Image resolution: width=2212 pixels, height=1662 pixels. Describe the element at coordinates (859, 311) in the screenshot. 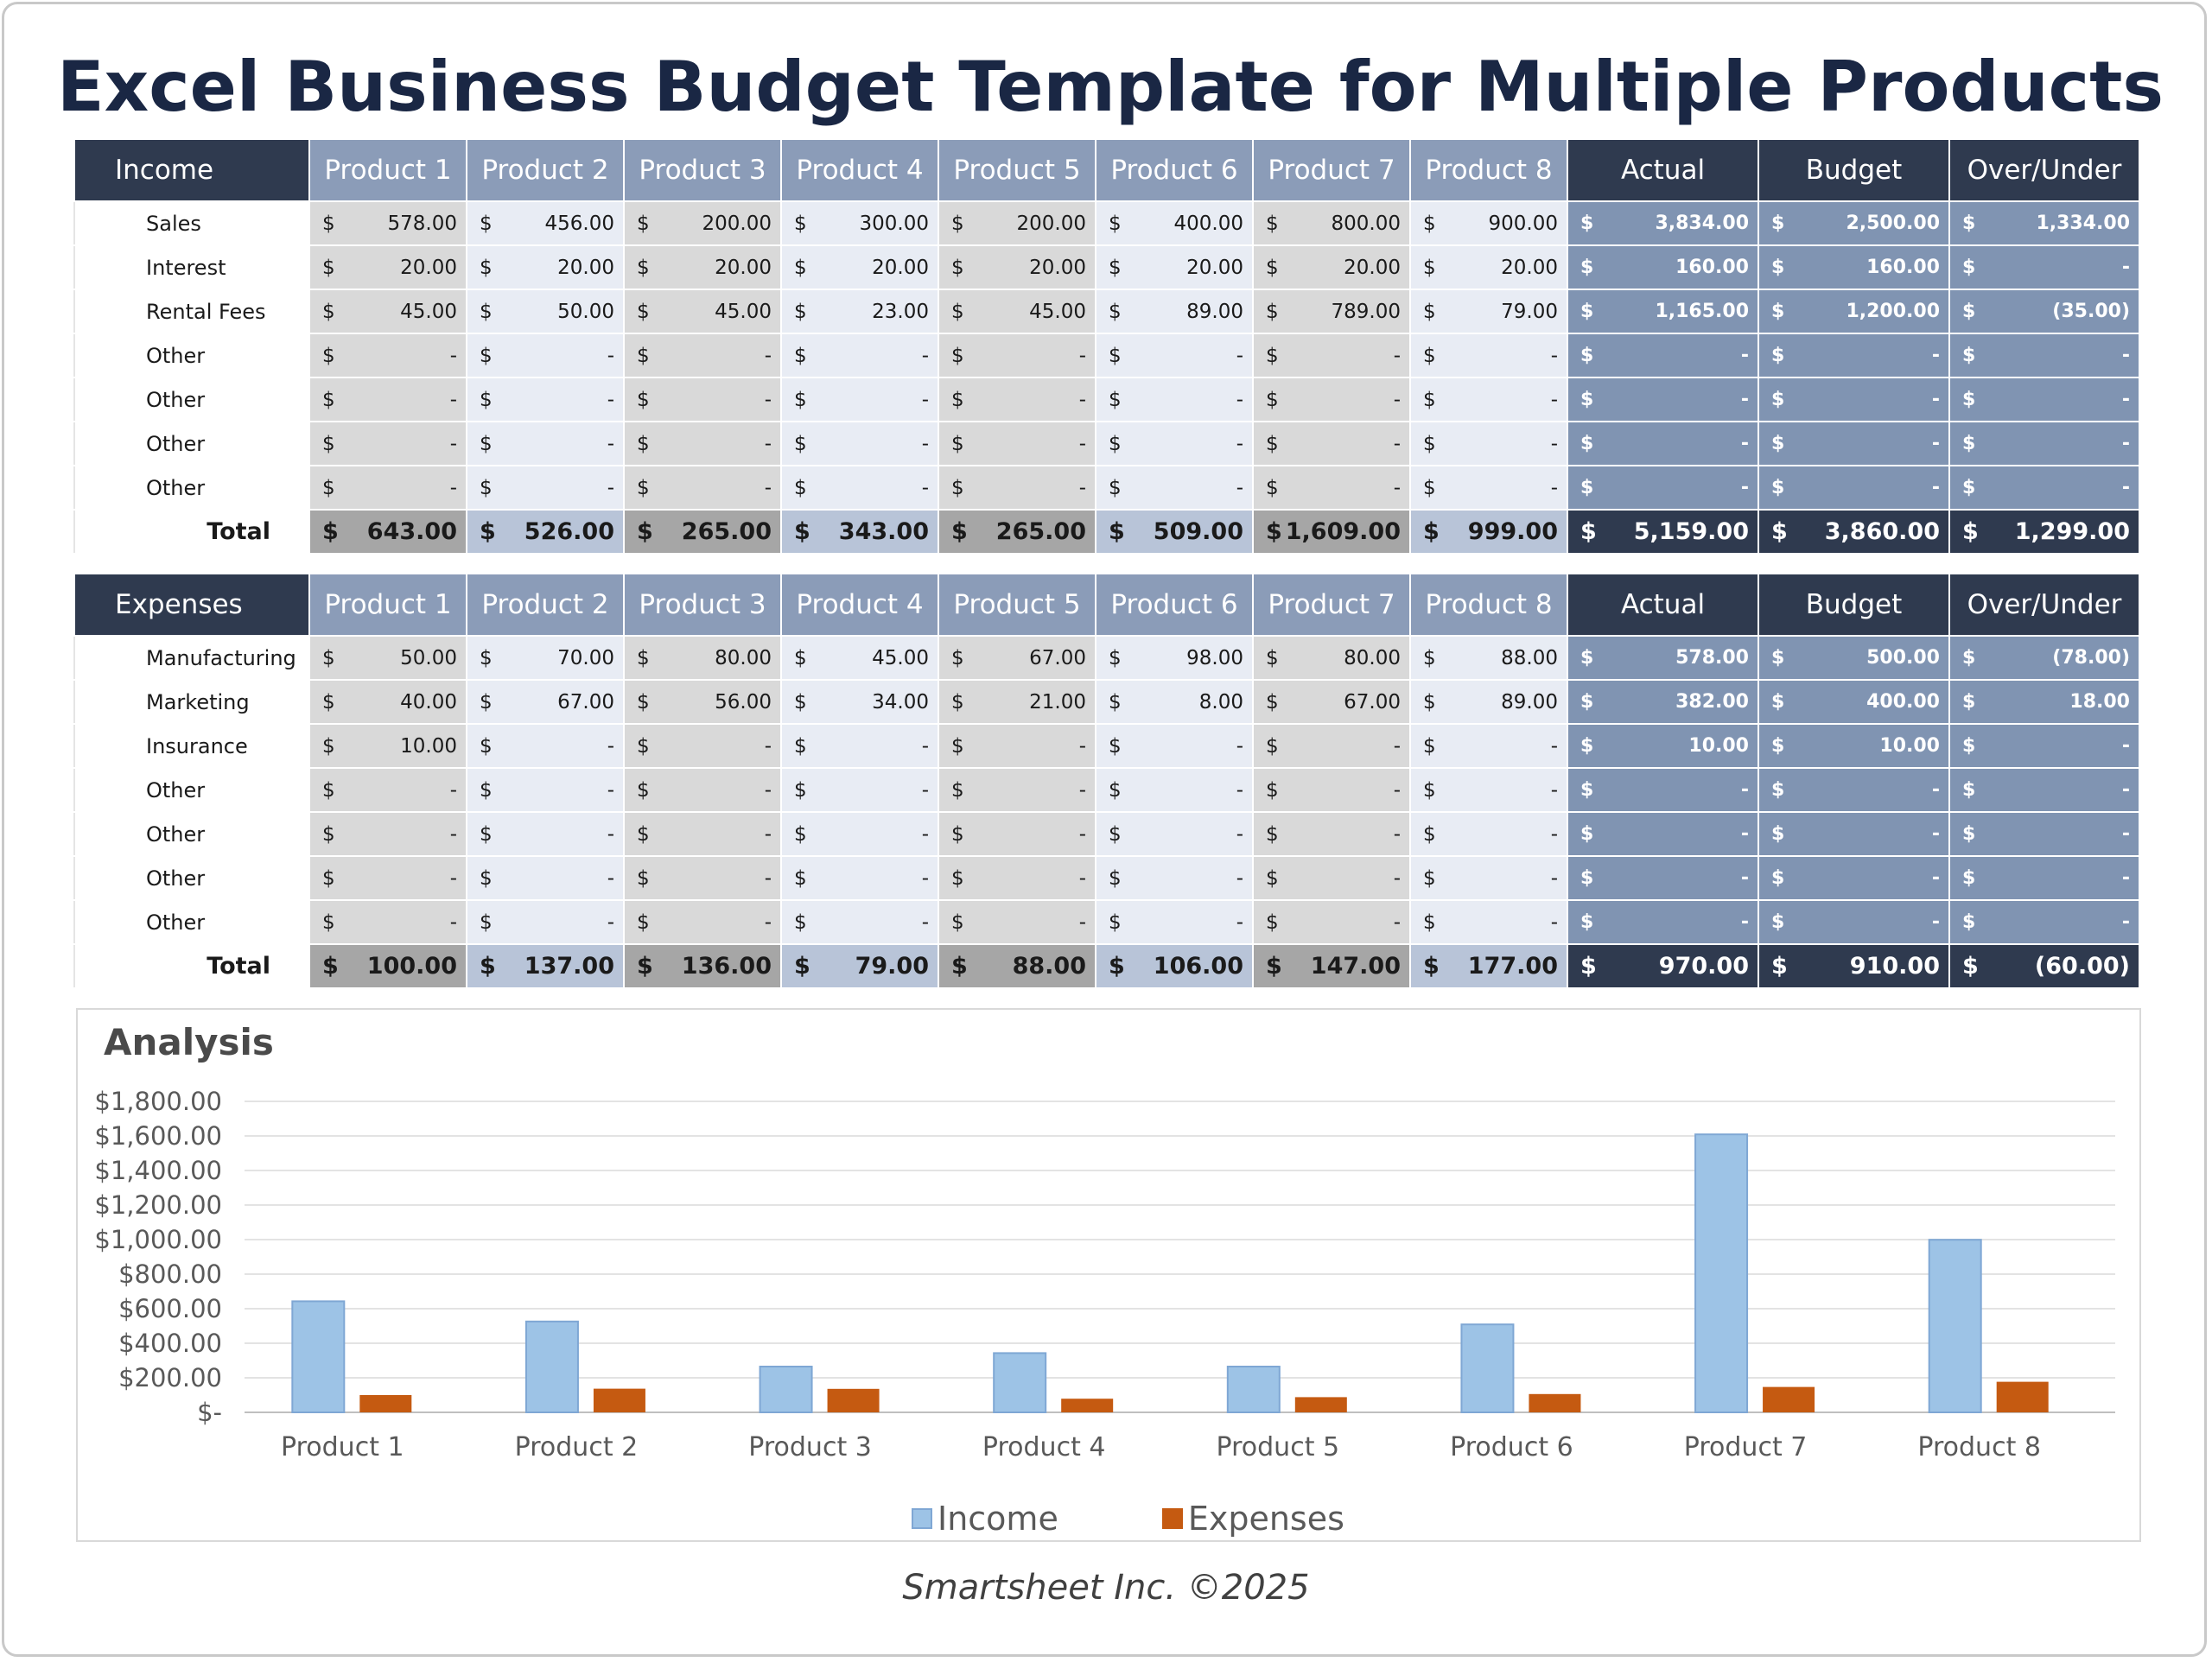

I see `product-cell: $23.00` at that location.